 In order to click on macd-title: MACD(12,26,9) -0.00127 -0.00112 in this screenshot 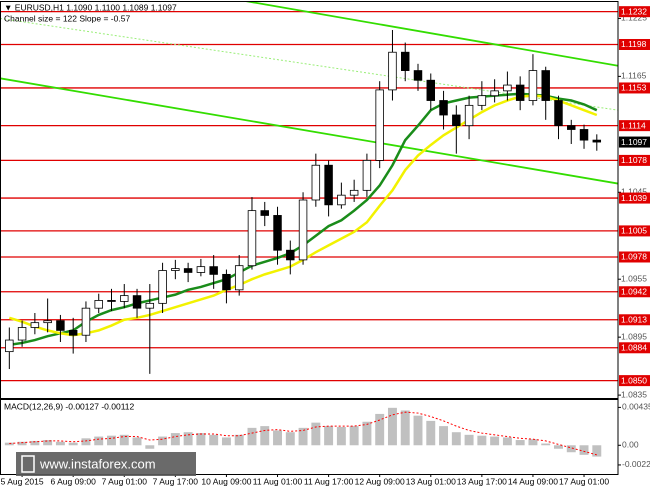, I will do `click(69, 406)`.